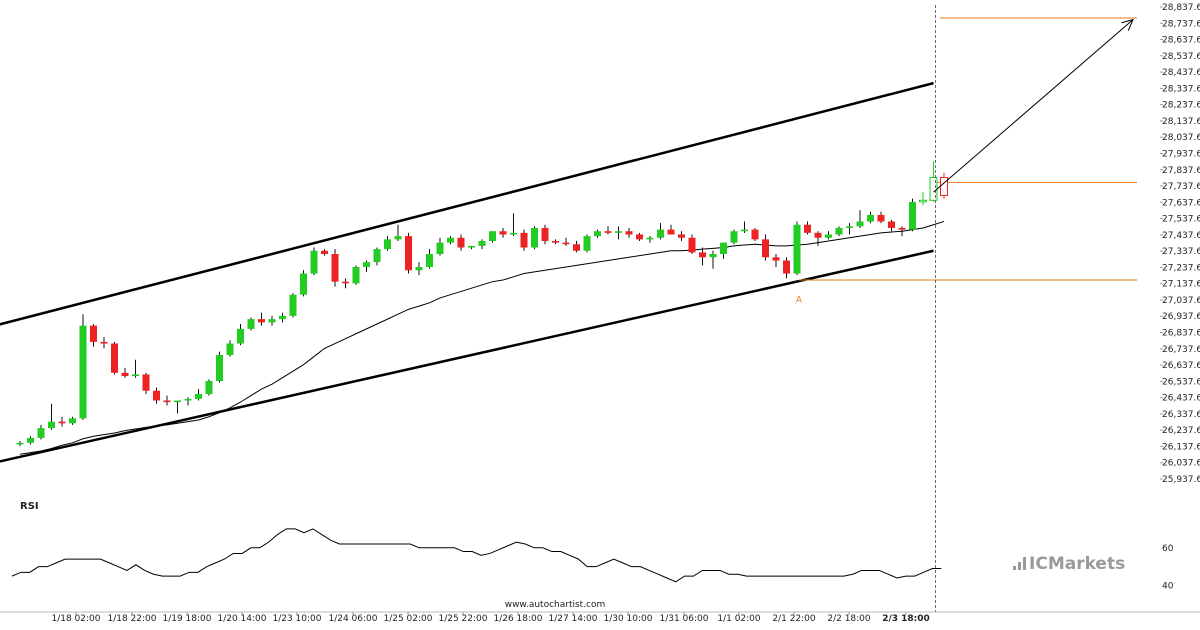  I want to click on y-tick-label: 28,537.6512, so click(1181, 57).